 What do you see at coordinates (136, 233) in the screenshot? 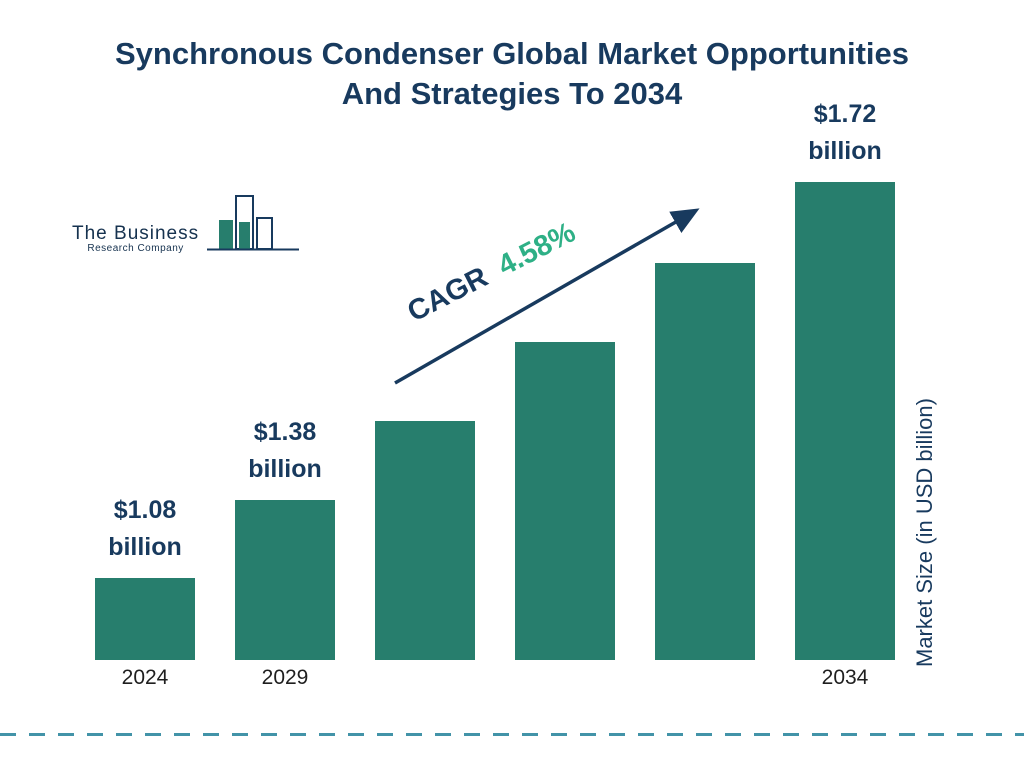
I see `logo-name: The Business` at bounding box center [136, 233].